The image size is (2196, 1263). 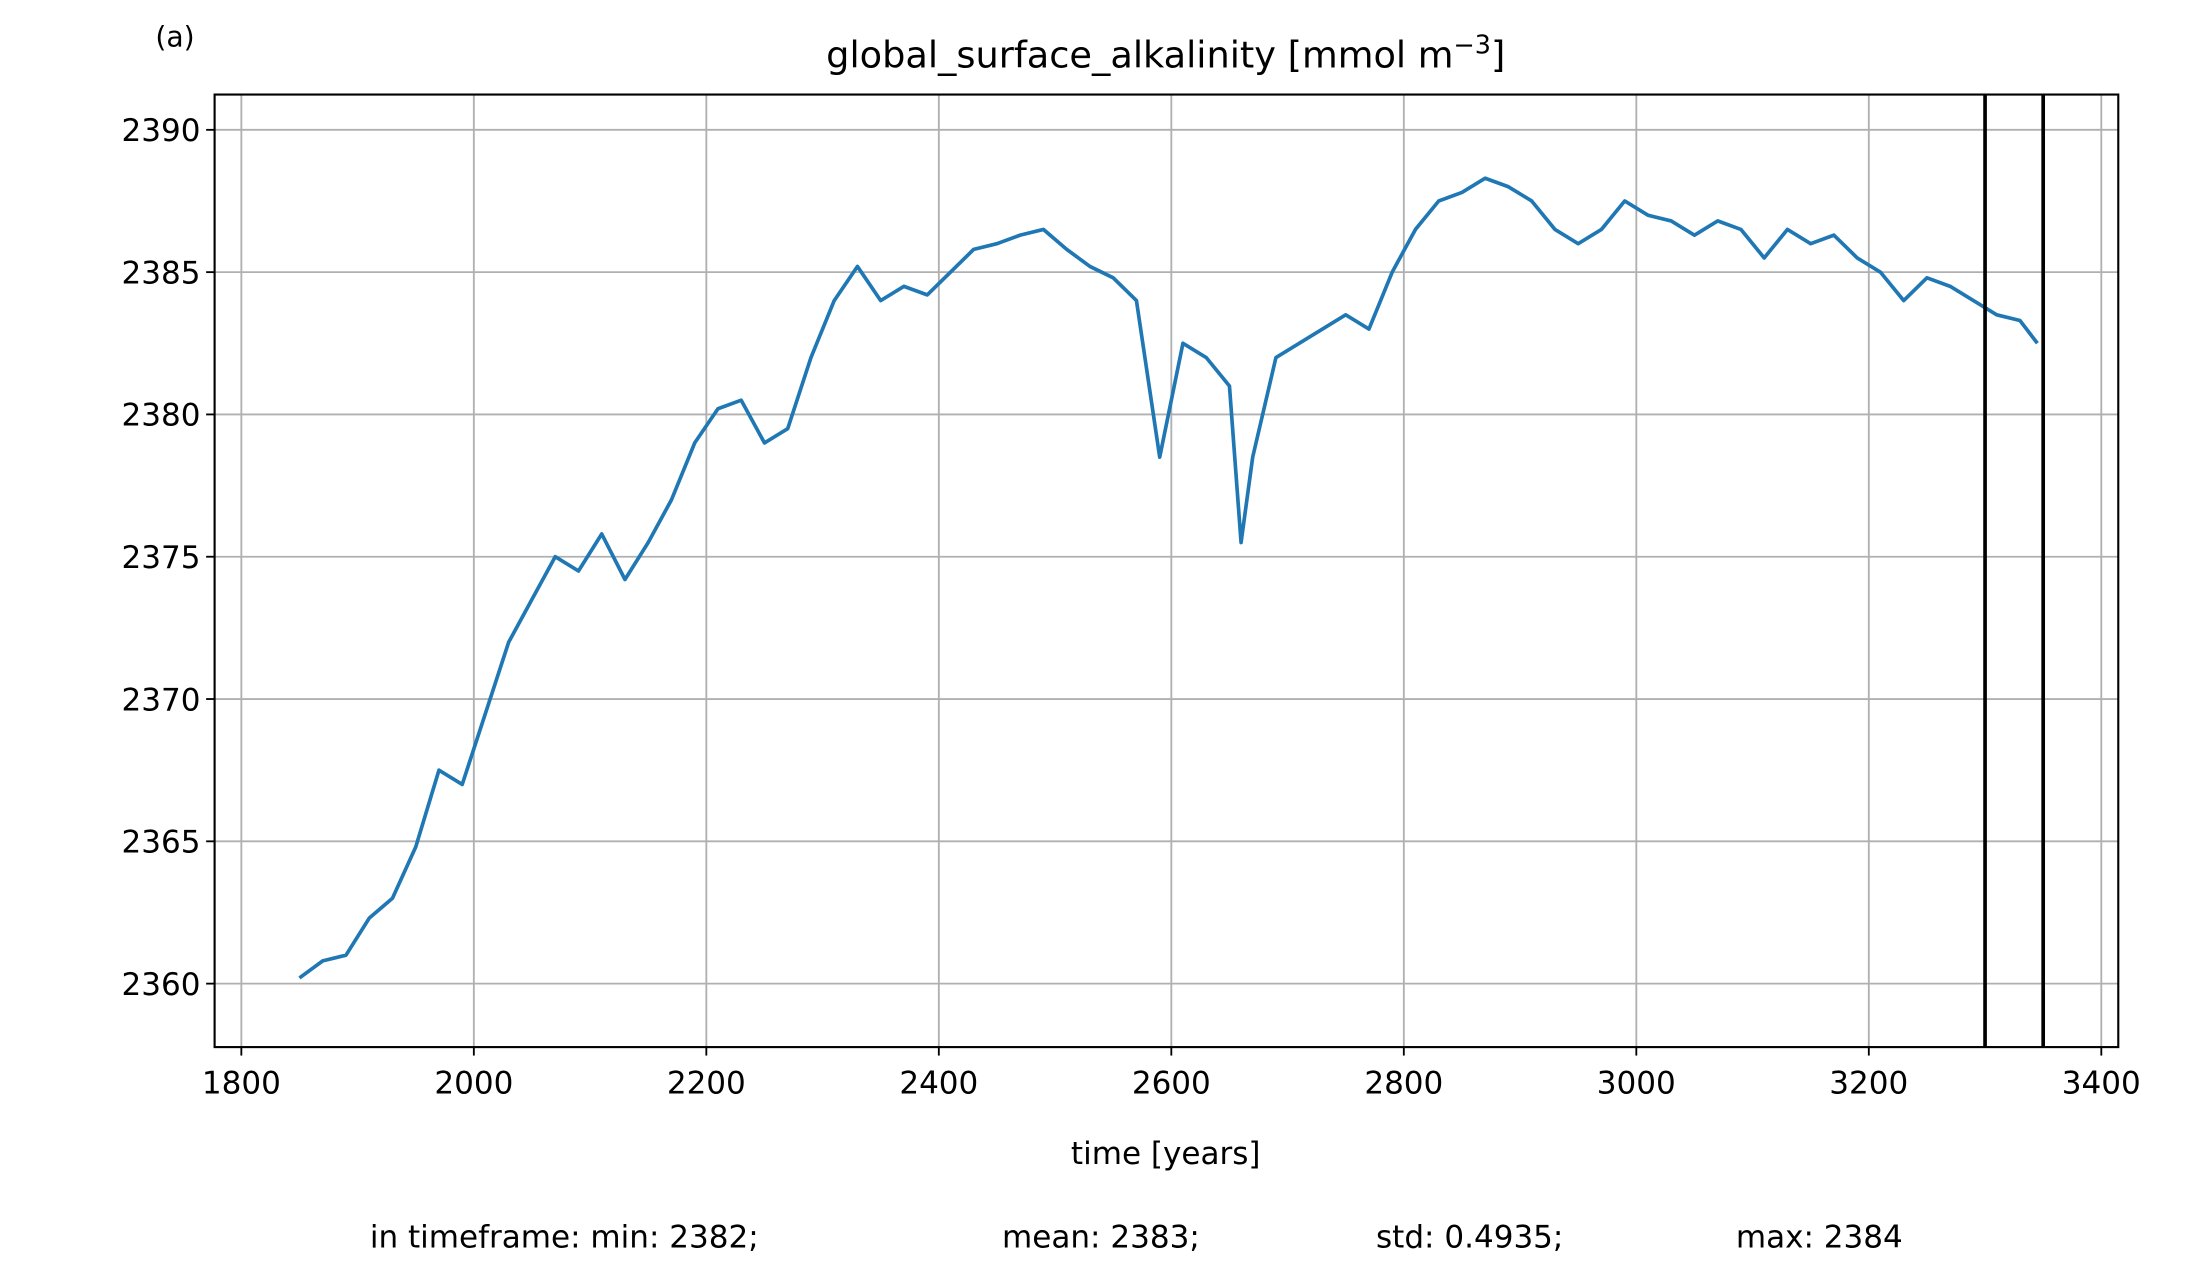 I want to click on x-tick-label: 1800, so click(x=241, y=1084).